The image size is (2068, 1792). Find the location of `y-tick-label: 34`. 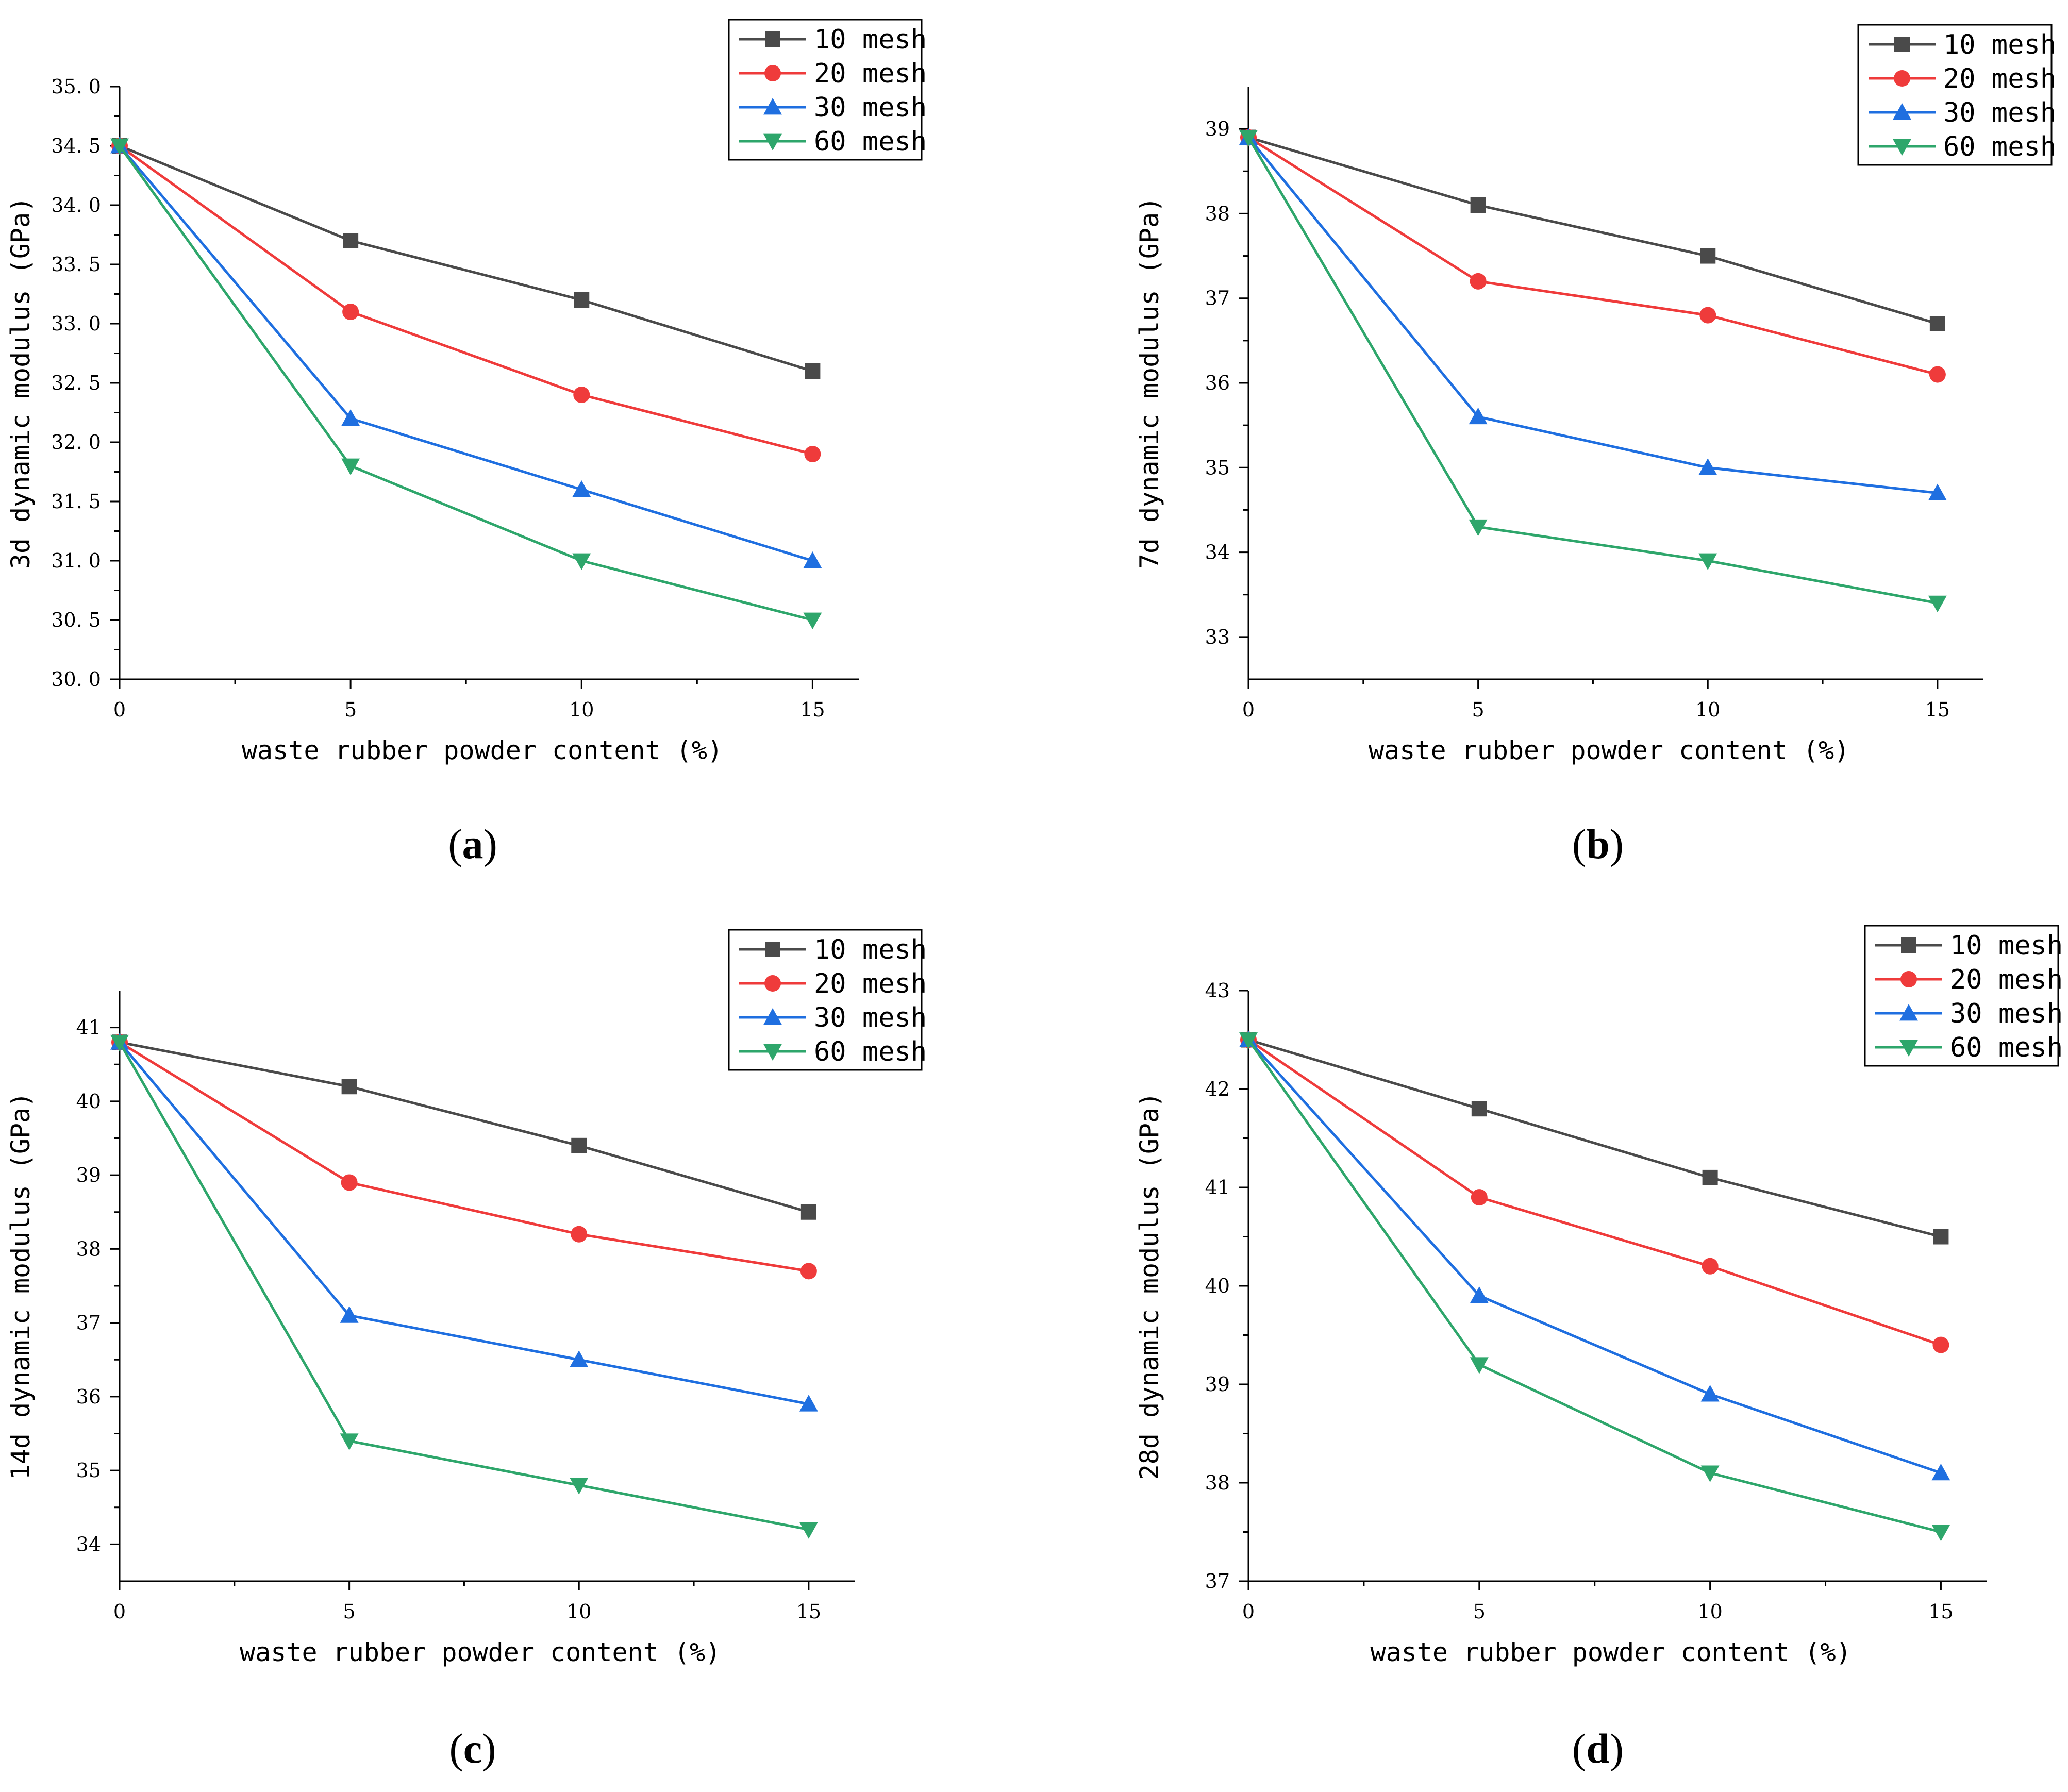

y-tick-label: 34 is located at coordinates (89, 1544).